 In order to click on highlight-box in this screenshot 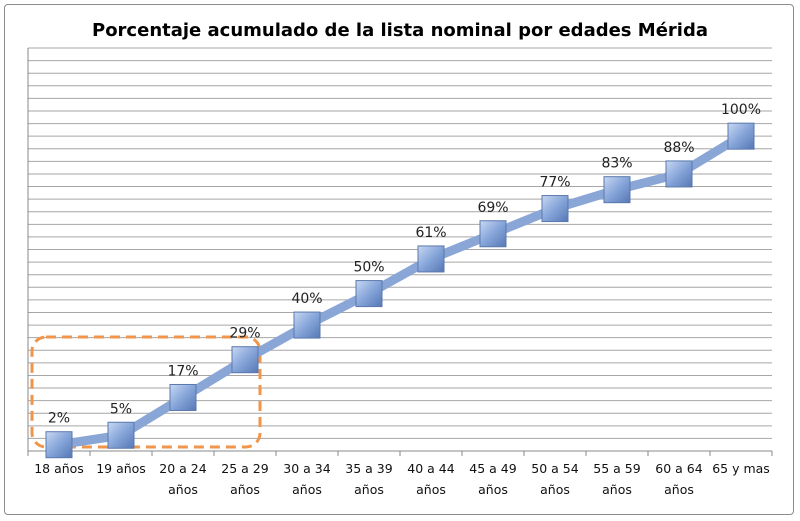, I will do `click(146, 392)`.